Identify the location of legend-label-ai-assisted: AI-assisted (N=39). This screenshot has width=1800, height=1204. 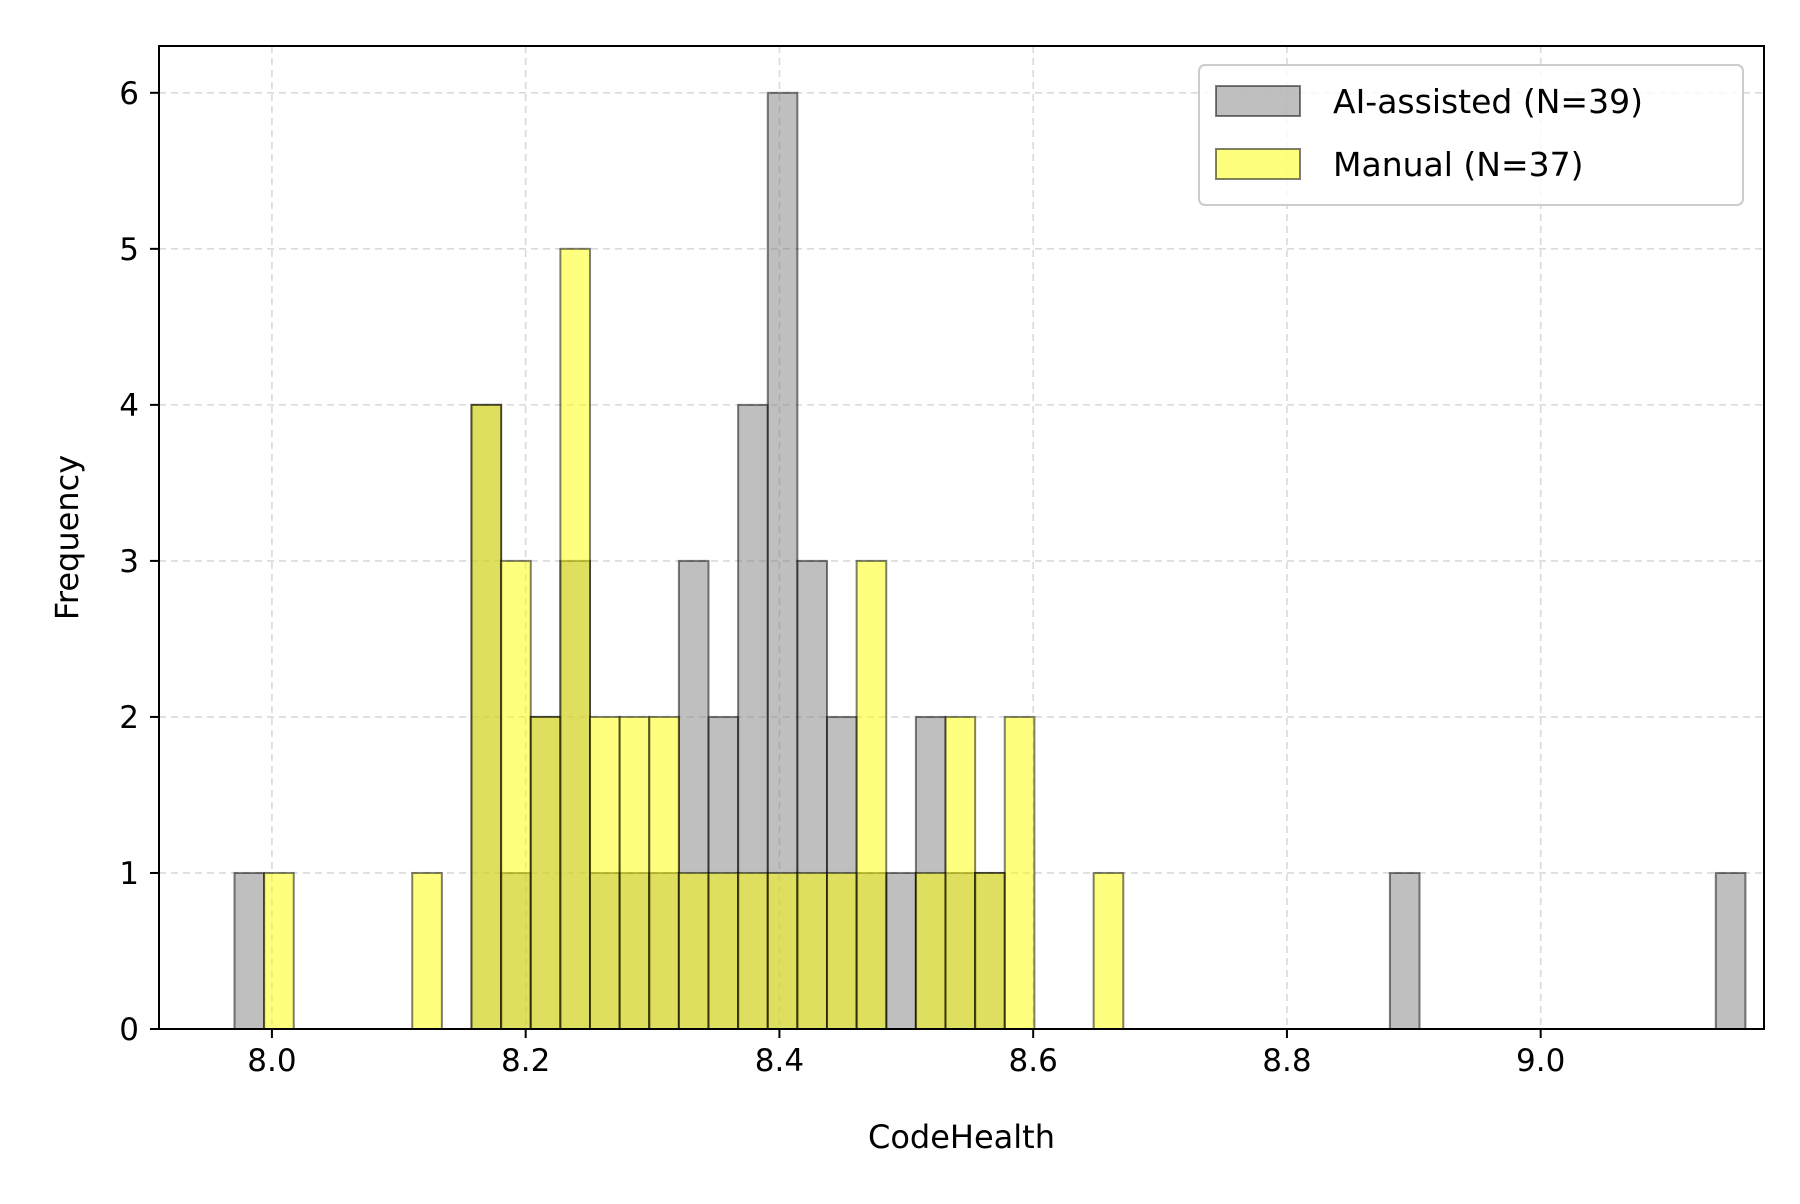
(1488, 101).